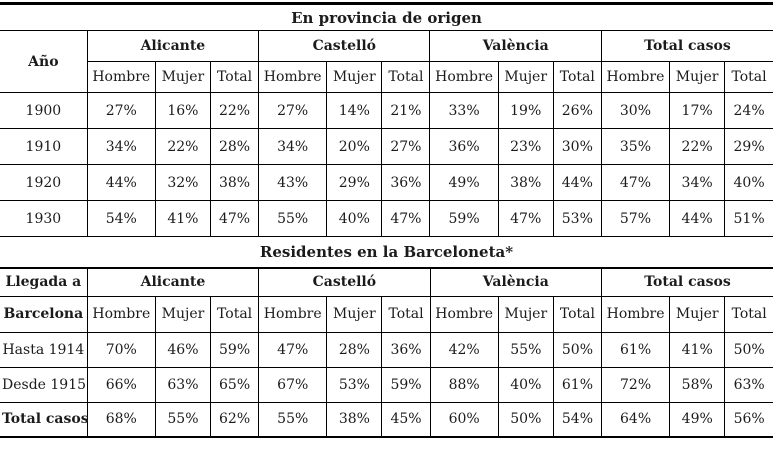  I want to click on data-cell: 23%, so click(525, 146).